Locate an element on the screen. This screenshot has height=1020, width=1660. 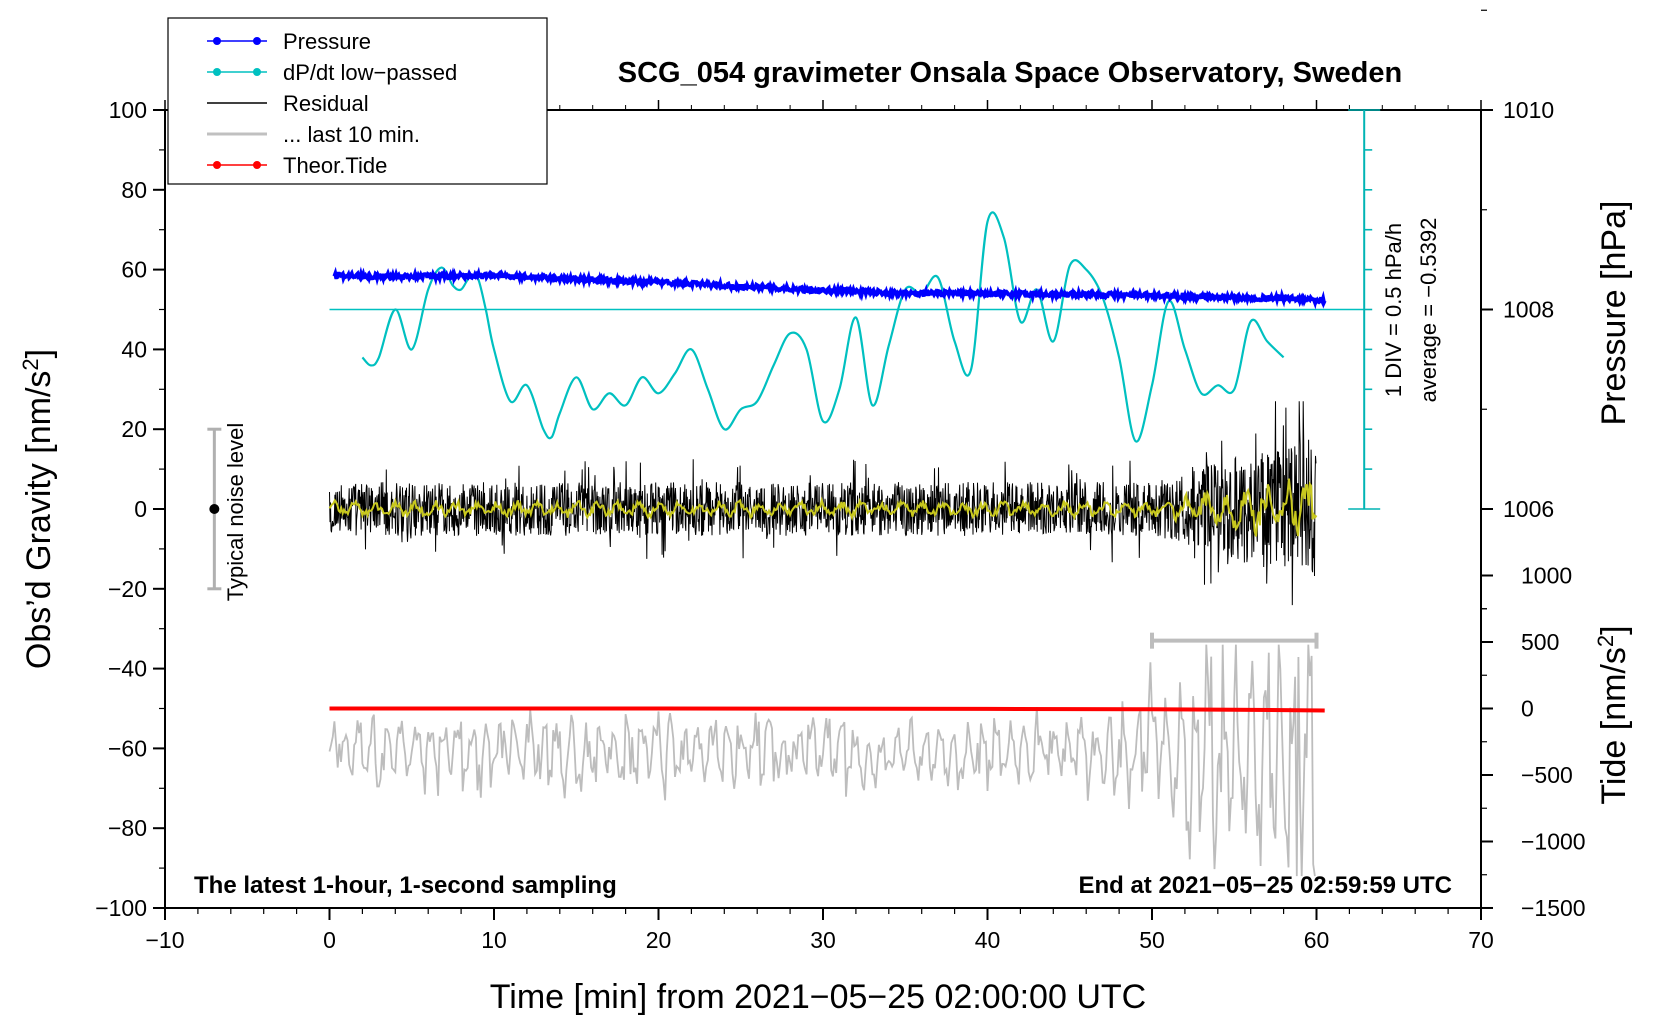
pressure-tick-label: 1006 is located at coordinates (1528, 509).